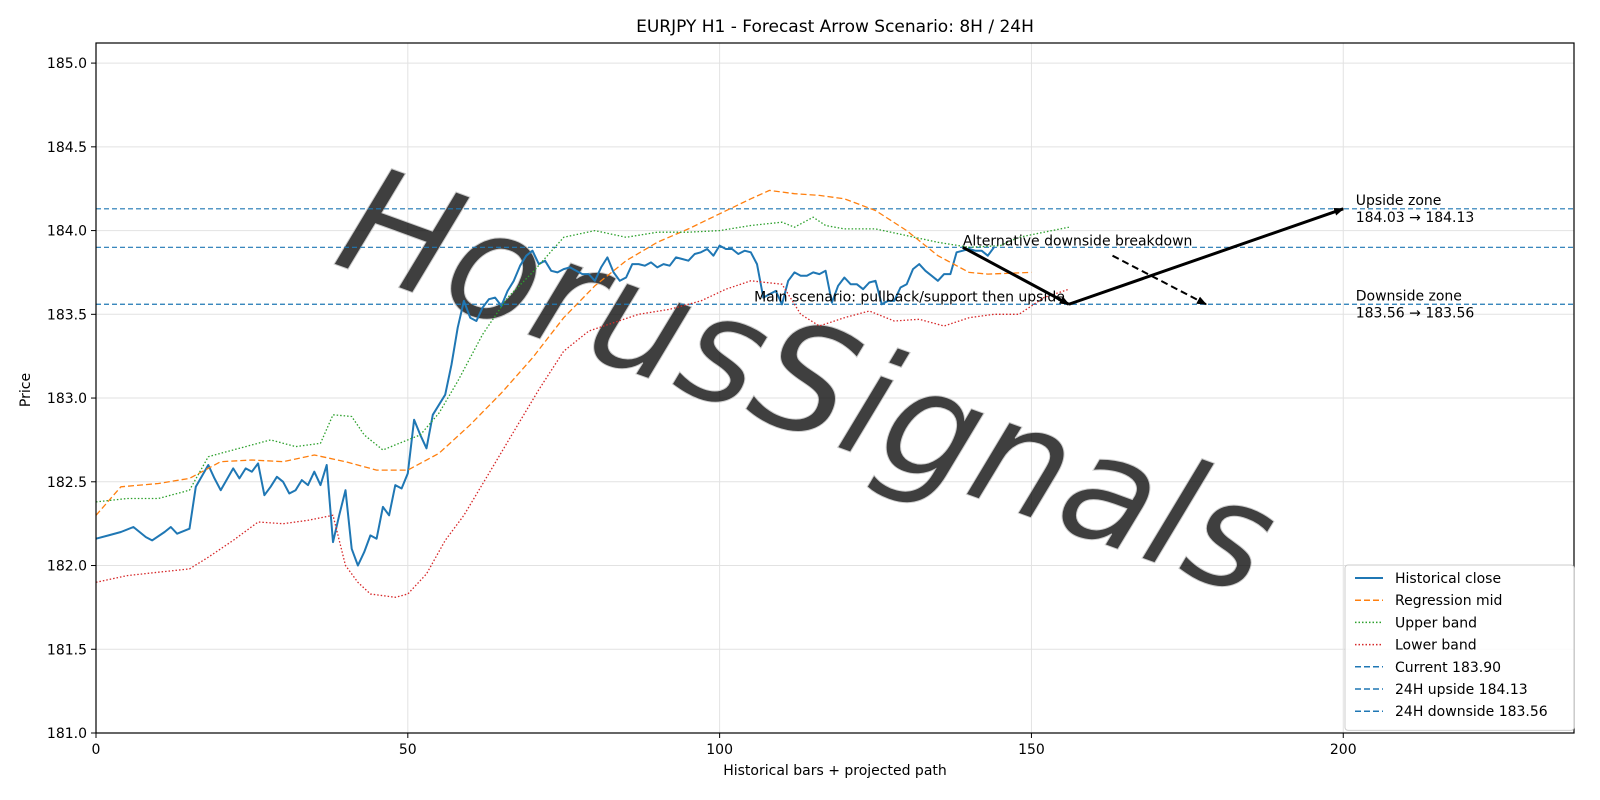 The image size is (1600, 800). What do you see at coordinates (1448, 668) in the screenshot?
I see `legend-label: Current 183.90` at bounding box center [1448, 668].